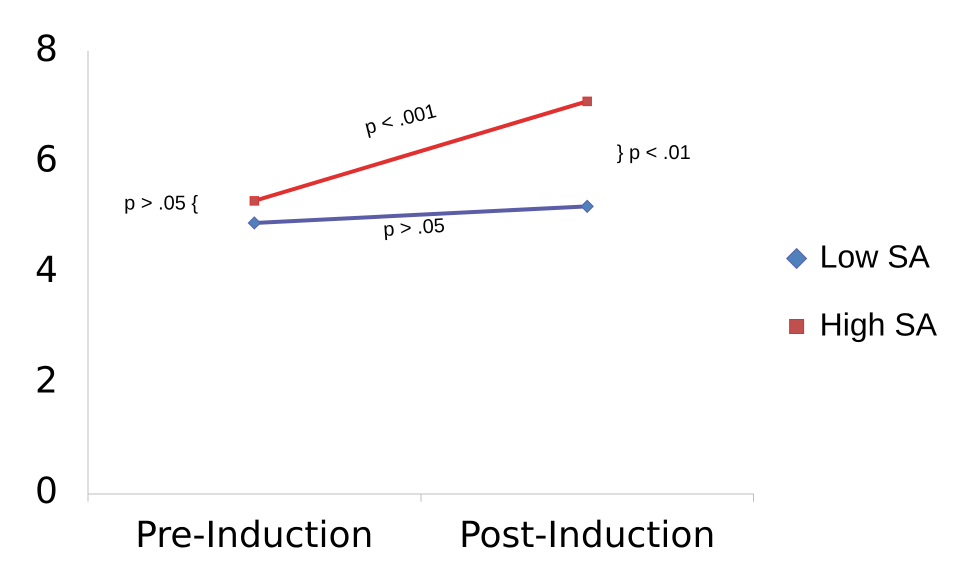  What do you see at coordinates (414, 228) in the screenshot?
I see `annotation: p > .05` at bounding box center [414, 228].